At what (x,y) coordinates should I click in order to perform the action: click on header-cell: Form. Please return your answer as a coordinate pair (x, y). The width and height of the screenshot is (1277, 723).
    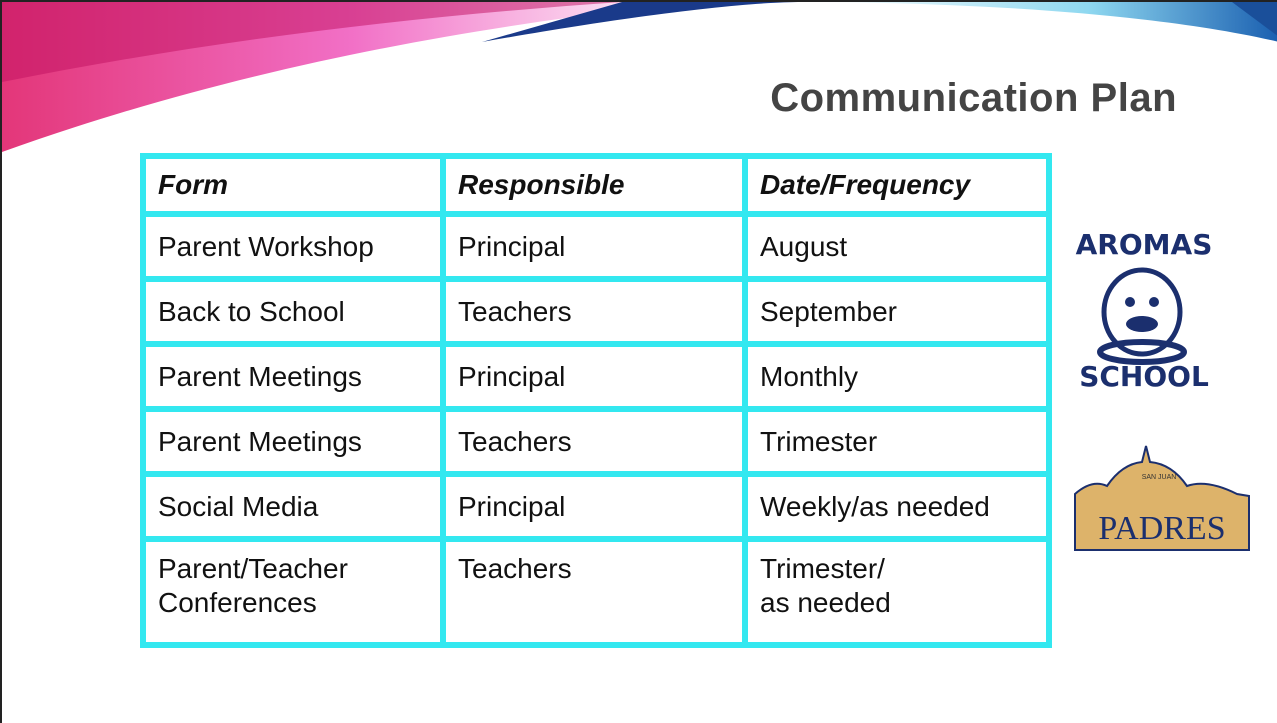
    Looking at the image, I should click on (293, 185).